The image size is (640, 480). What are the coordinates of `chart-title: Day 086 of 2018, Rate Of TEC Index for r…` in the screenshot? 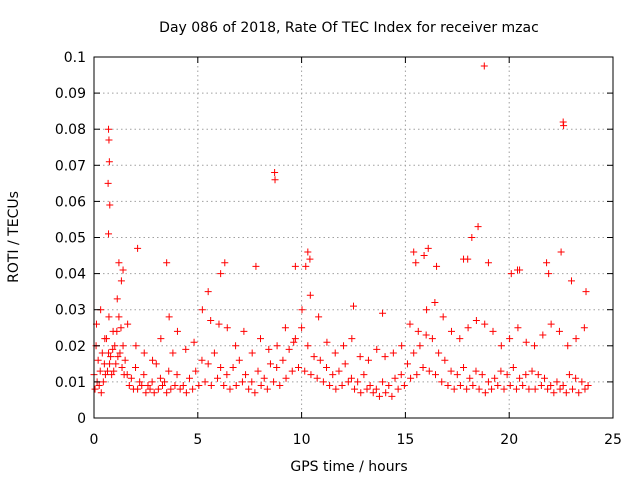 It's located at (349, 28).